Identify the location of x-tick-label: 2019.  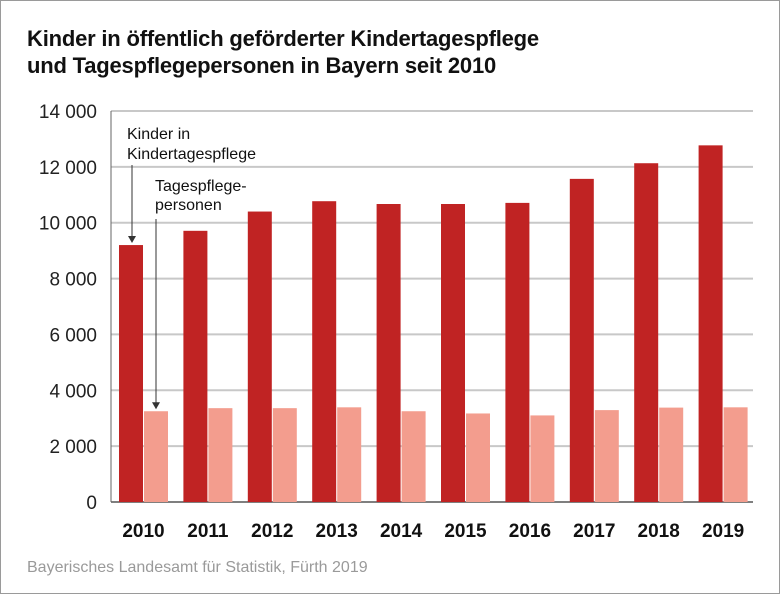
(723, 531).